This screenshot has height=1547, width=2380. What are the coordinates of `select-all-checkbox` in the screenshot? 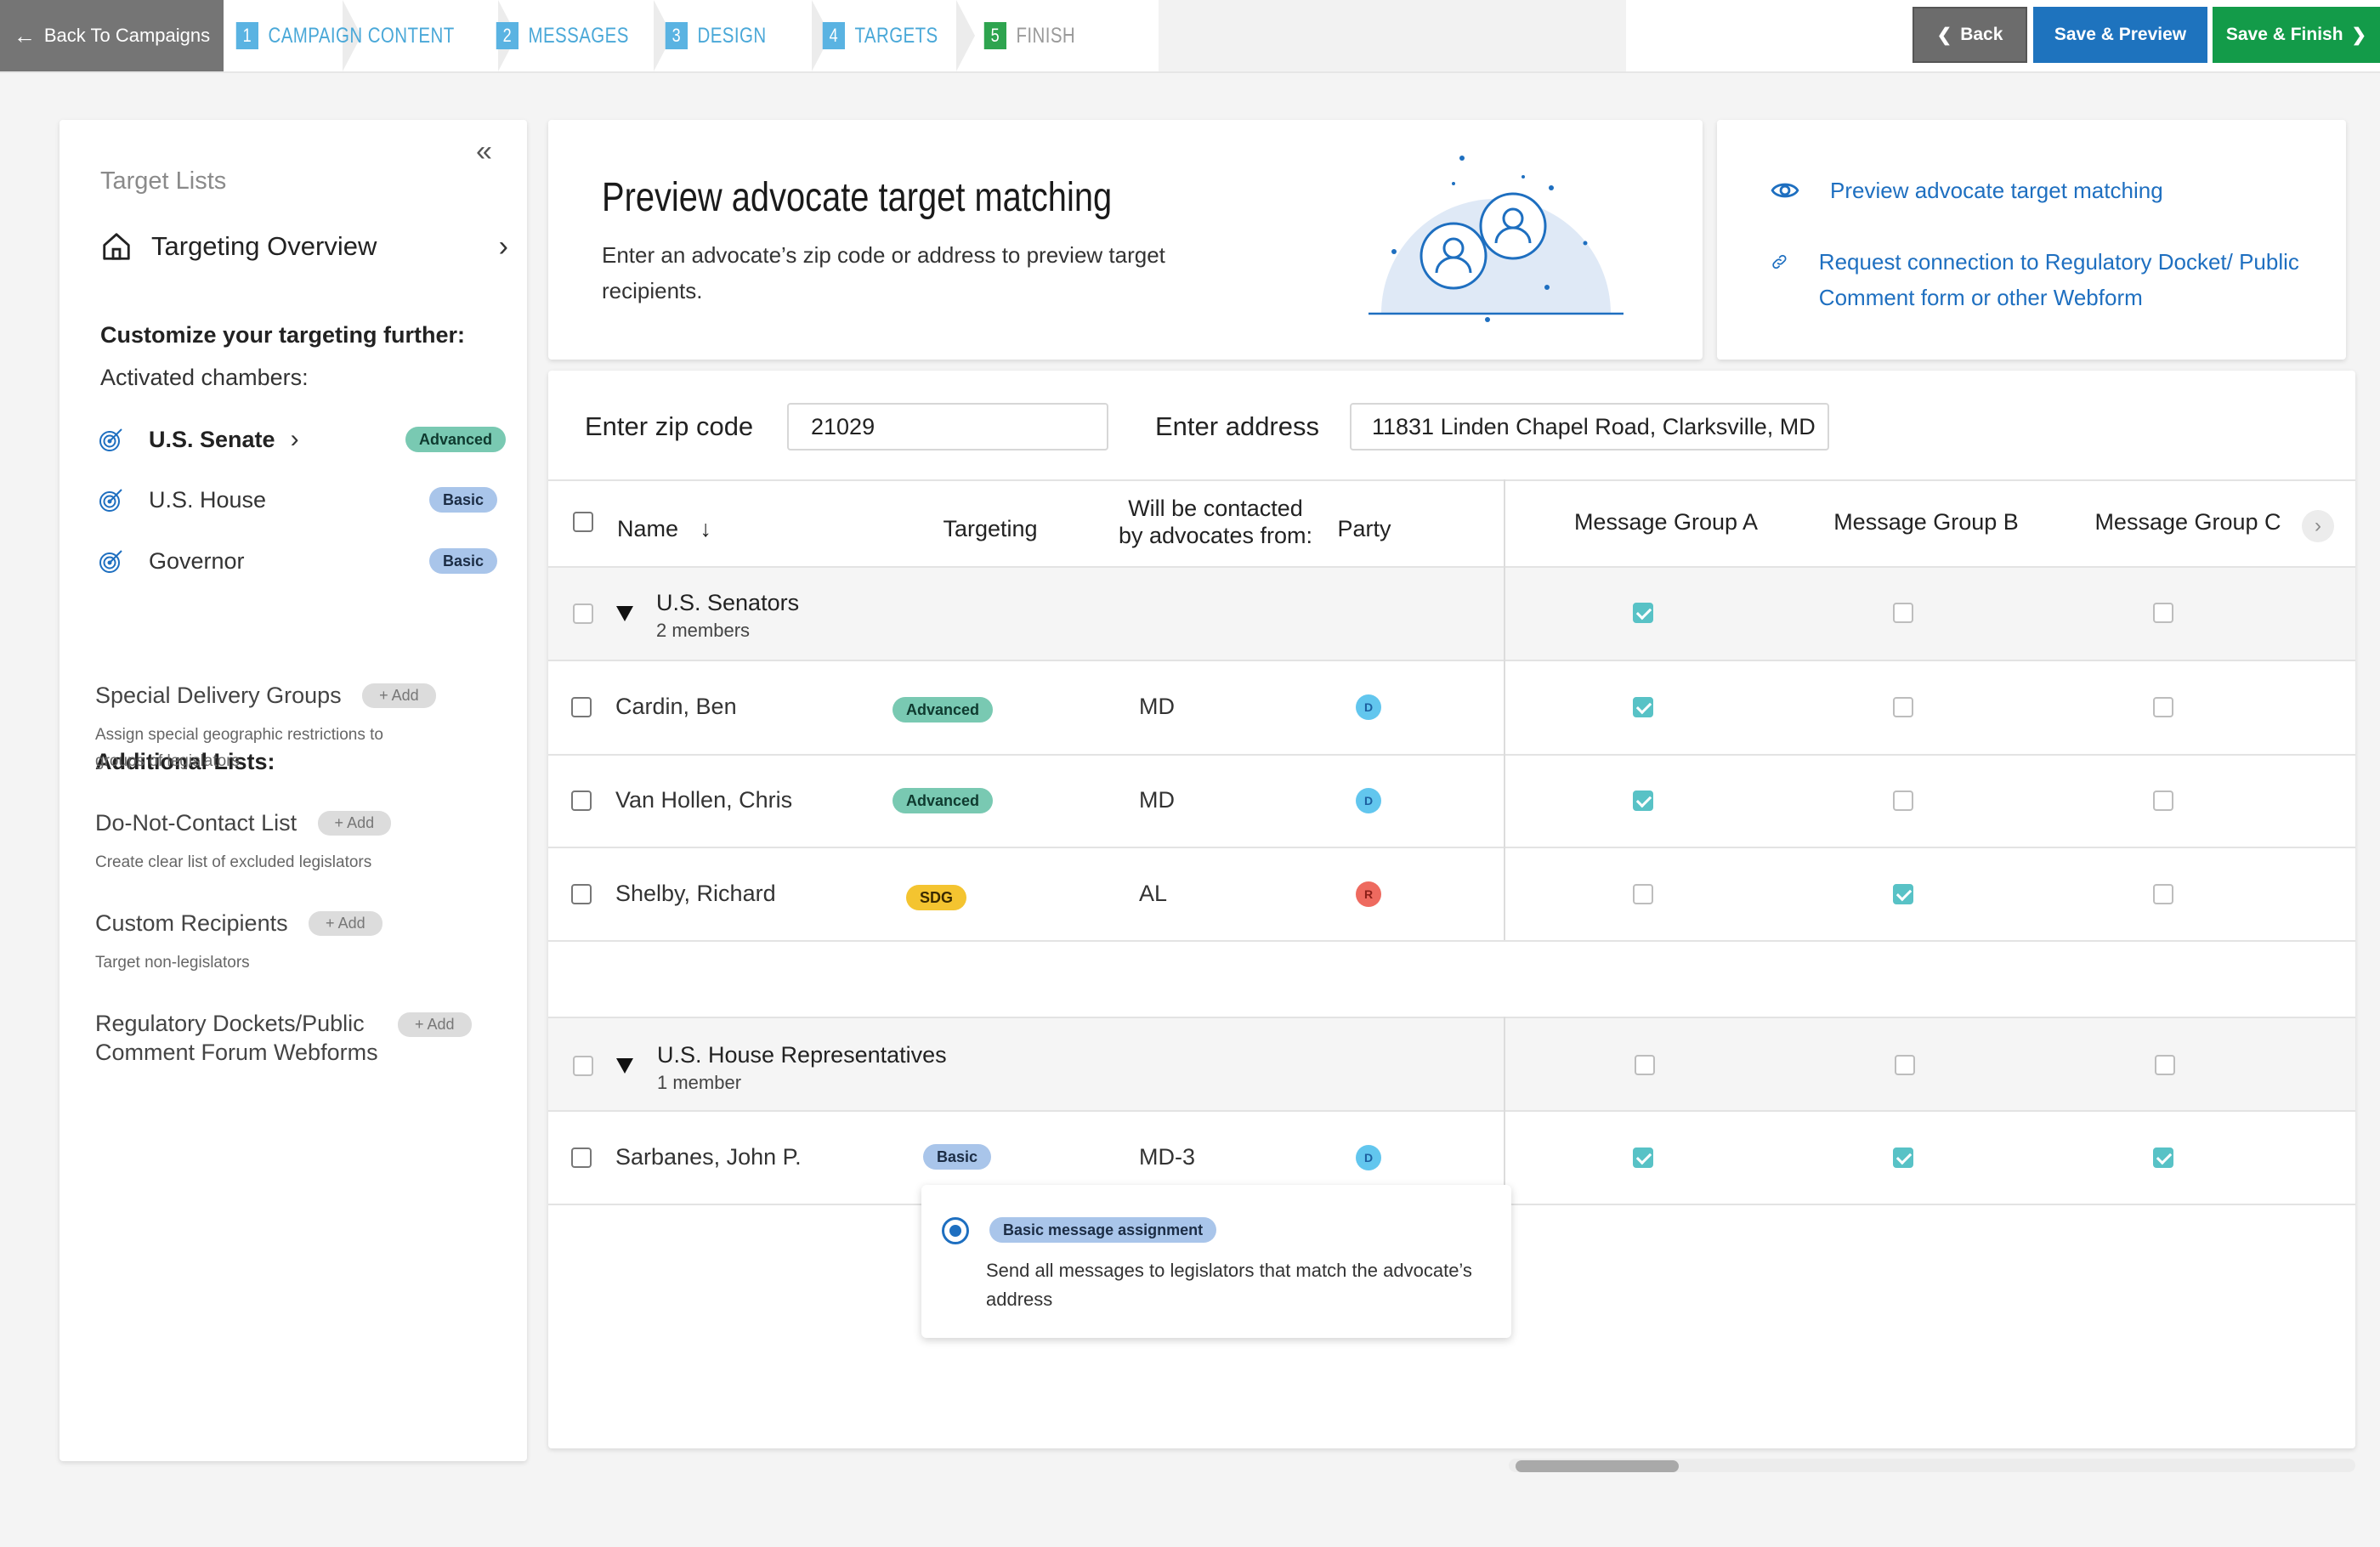 It's located at (583, 522).